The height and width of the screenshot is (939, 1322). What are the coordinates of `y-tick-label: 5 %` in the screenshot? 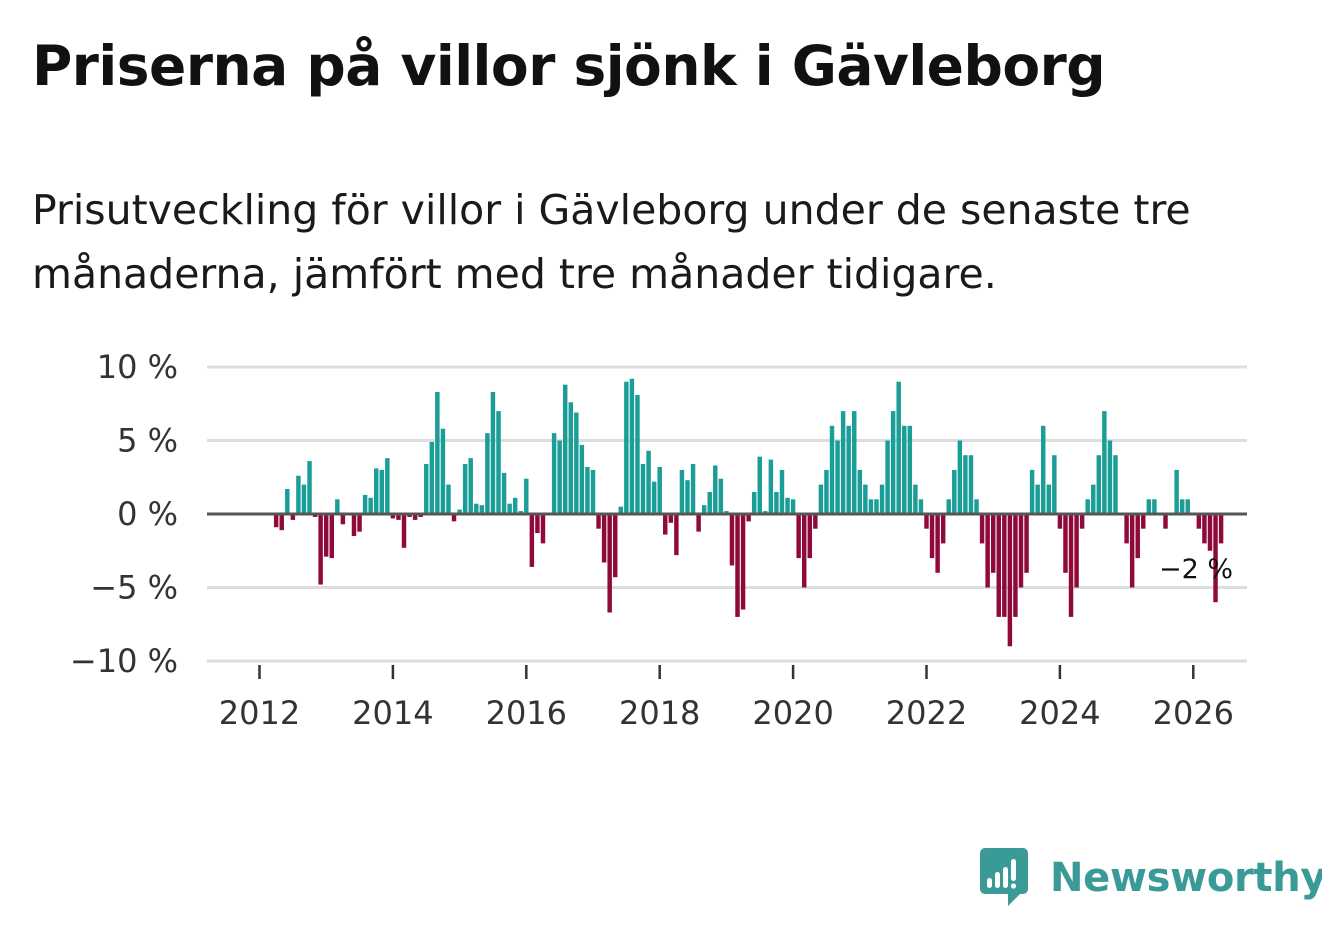 It's located at (147, 441).